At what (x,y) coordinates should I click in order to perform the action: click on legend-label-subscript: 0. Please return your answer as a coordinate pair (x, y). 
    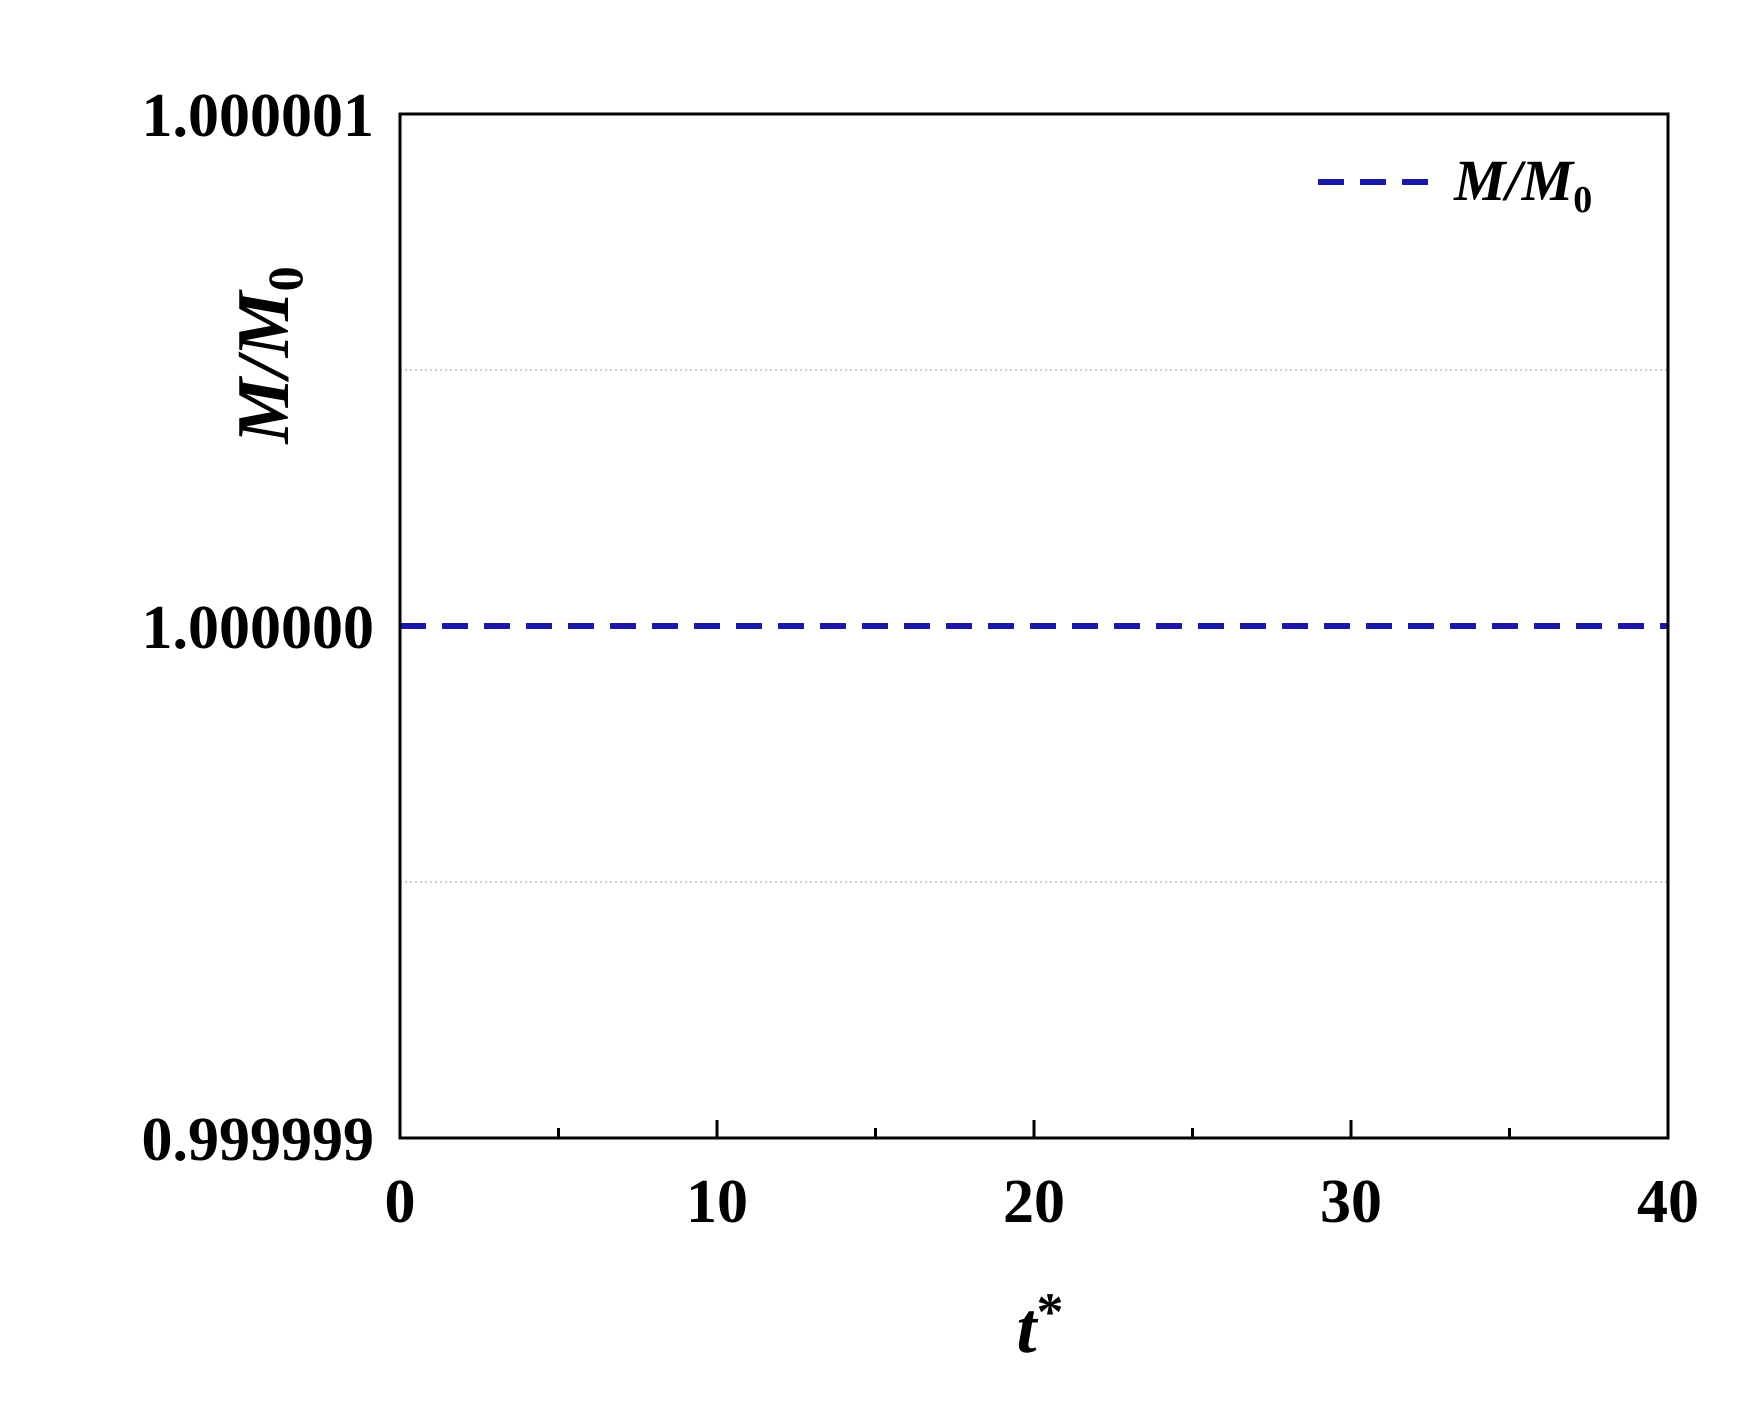
    Looking at the image, I should click on (1582, 200).